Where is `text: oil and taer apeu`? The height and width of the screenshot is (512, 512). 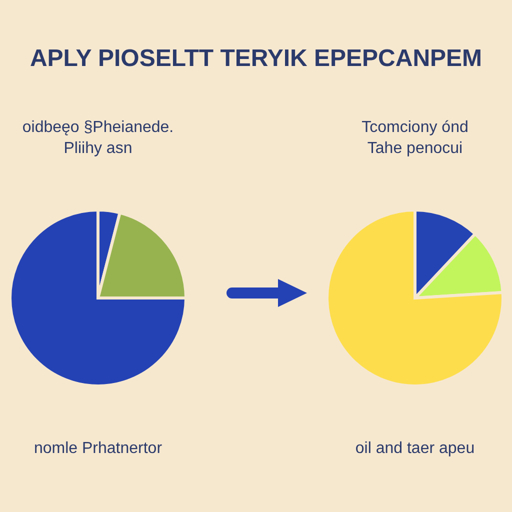 text: oil and taer apeu is located at coordinates (415, 448).